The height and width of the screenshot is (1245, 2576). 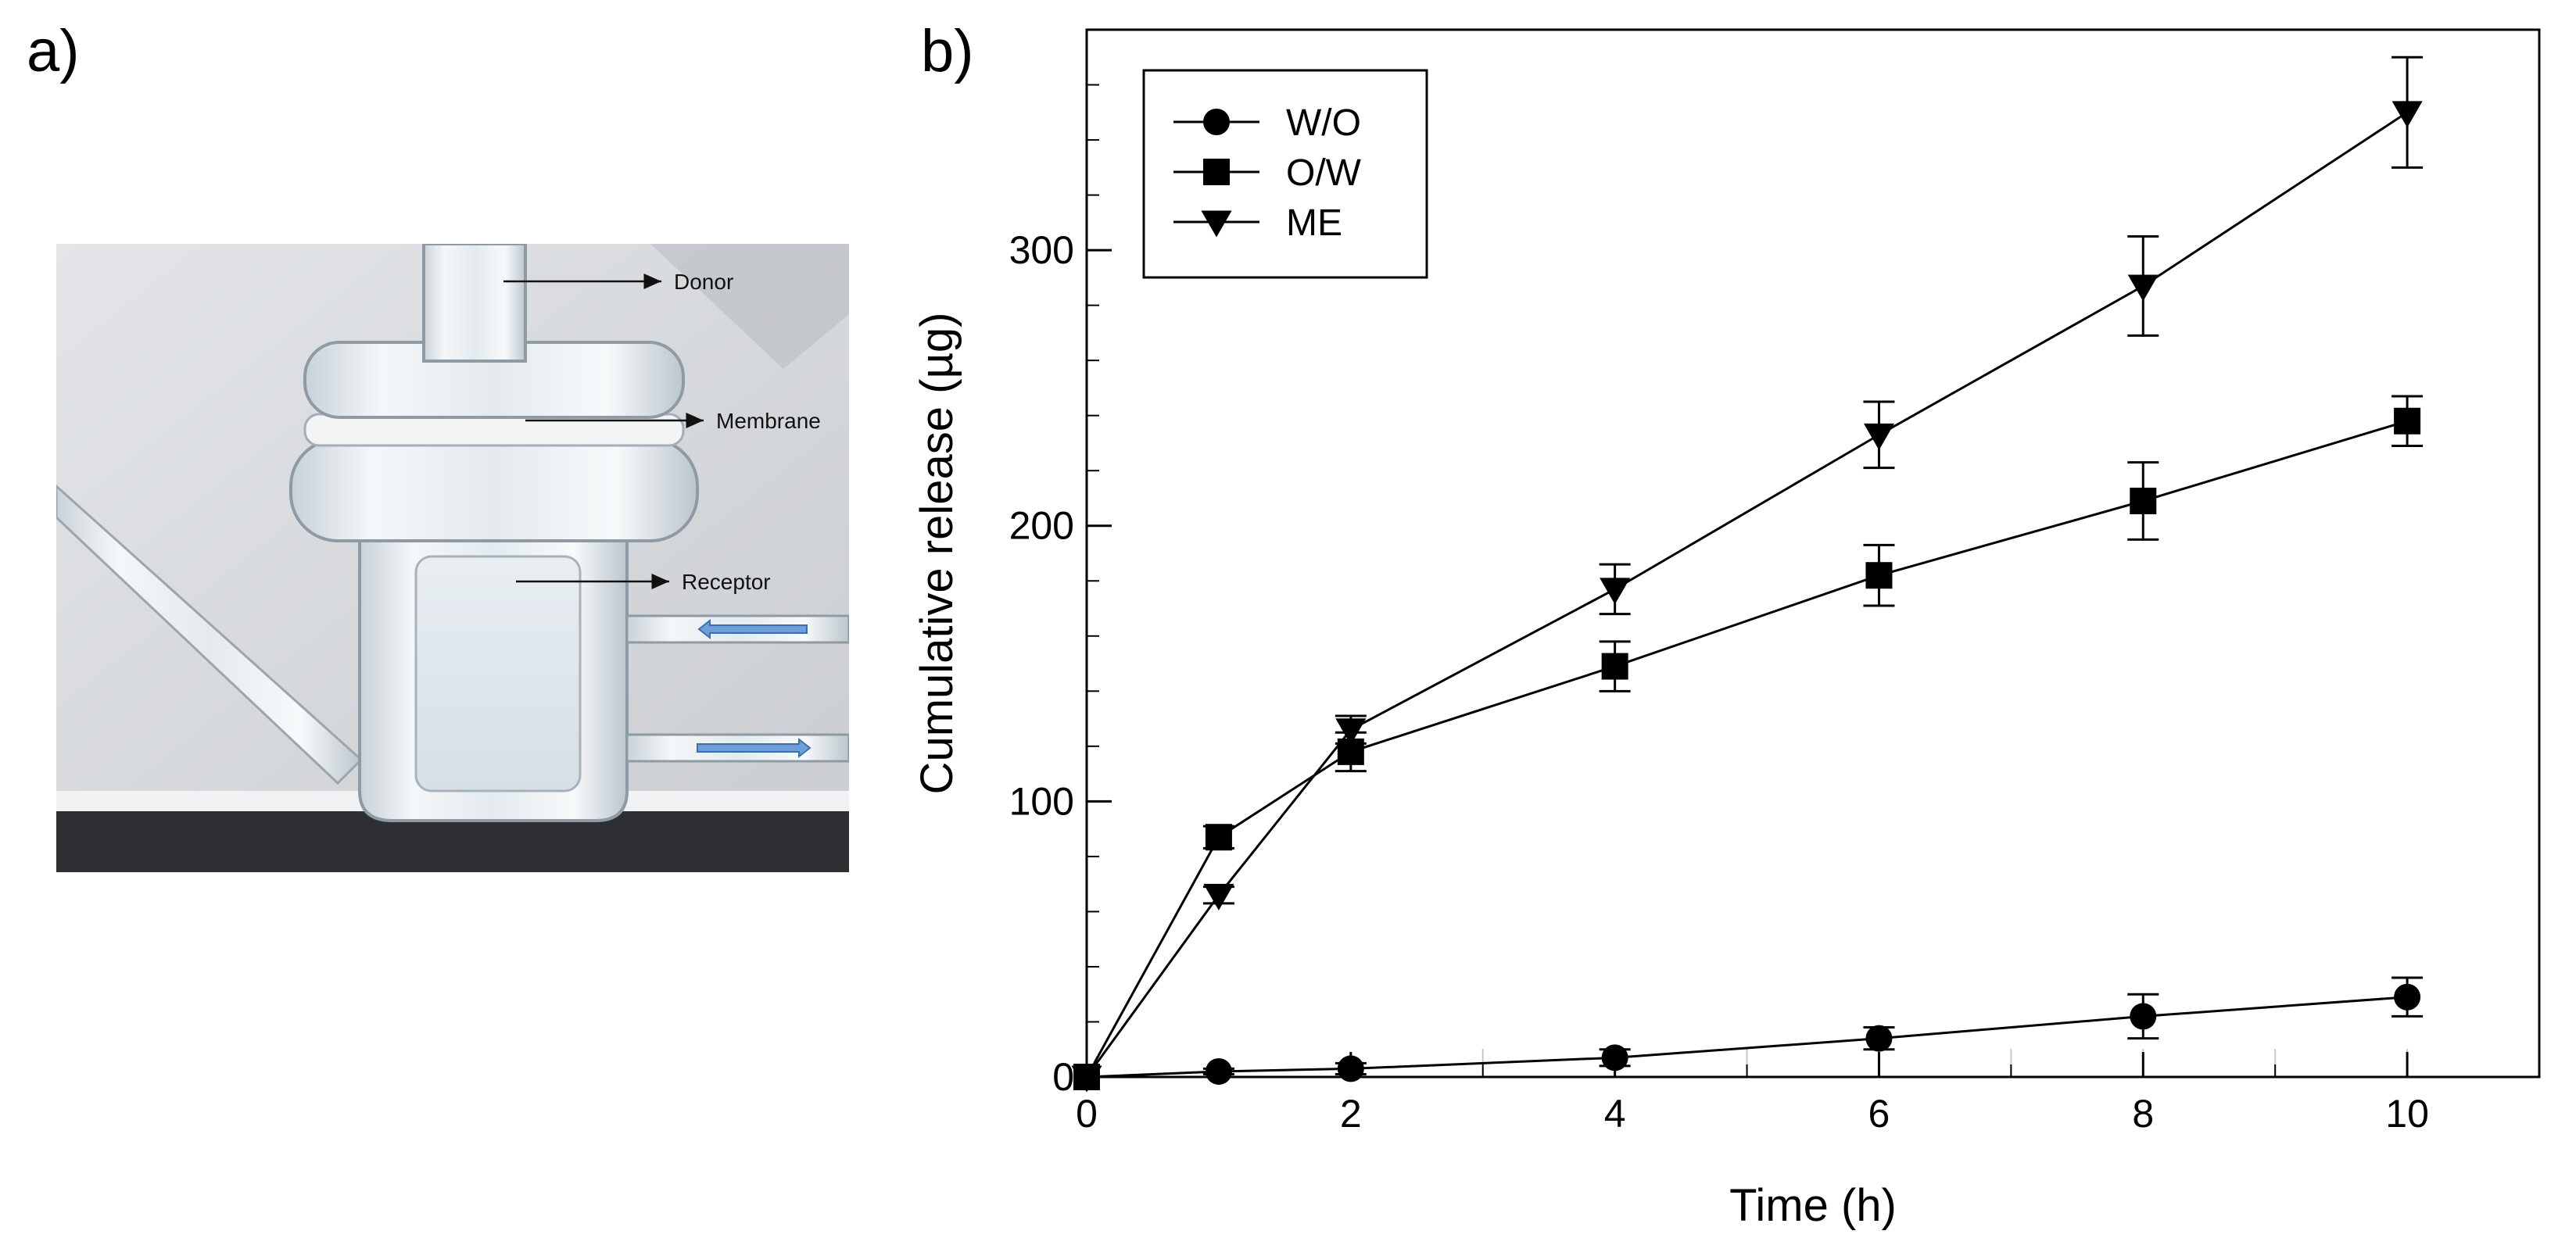 I want to click on inlet-flow-arrow, so click(x=752, y=629).